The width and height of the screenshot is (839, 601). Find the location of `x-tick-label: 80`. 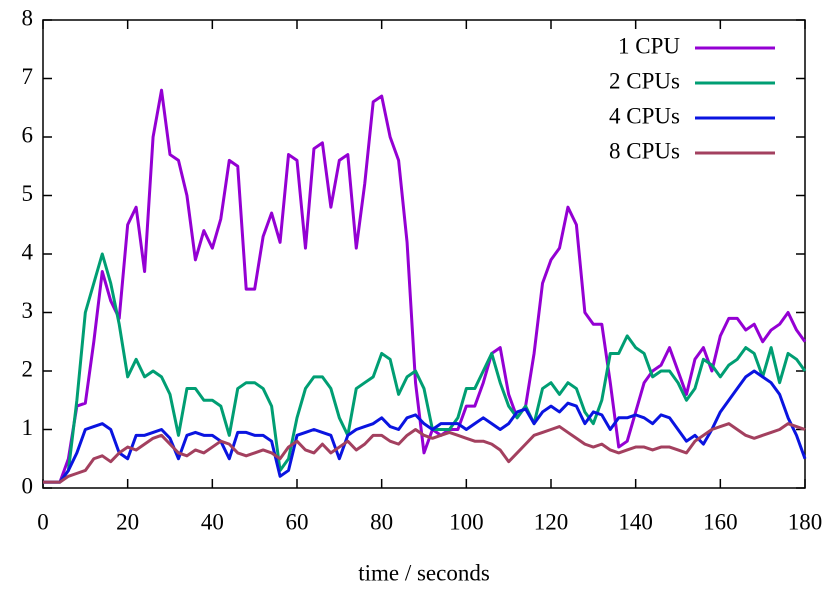

x-tick-label: 80 is located at coordinates (381, 521).